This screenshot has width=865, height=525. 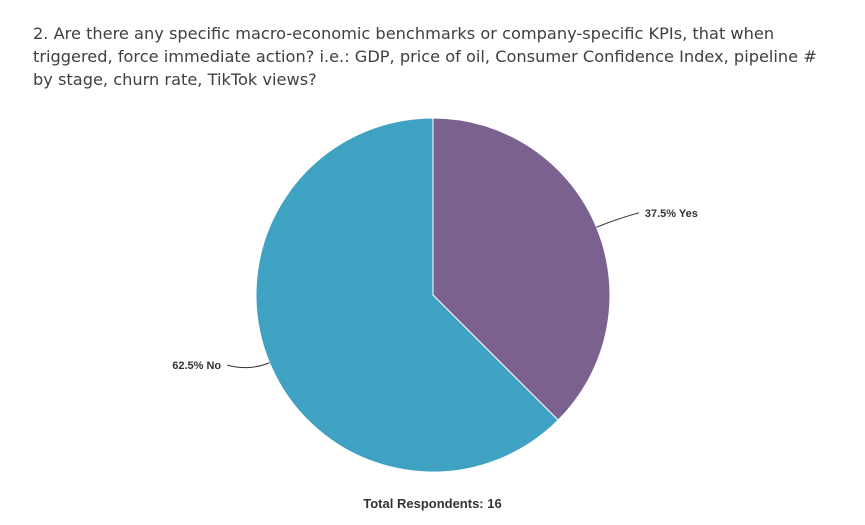 What do you see at coordinates (248, 365) in the screenshot?
I see `leader-line-no` at bounding box center [248, 365].